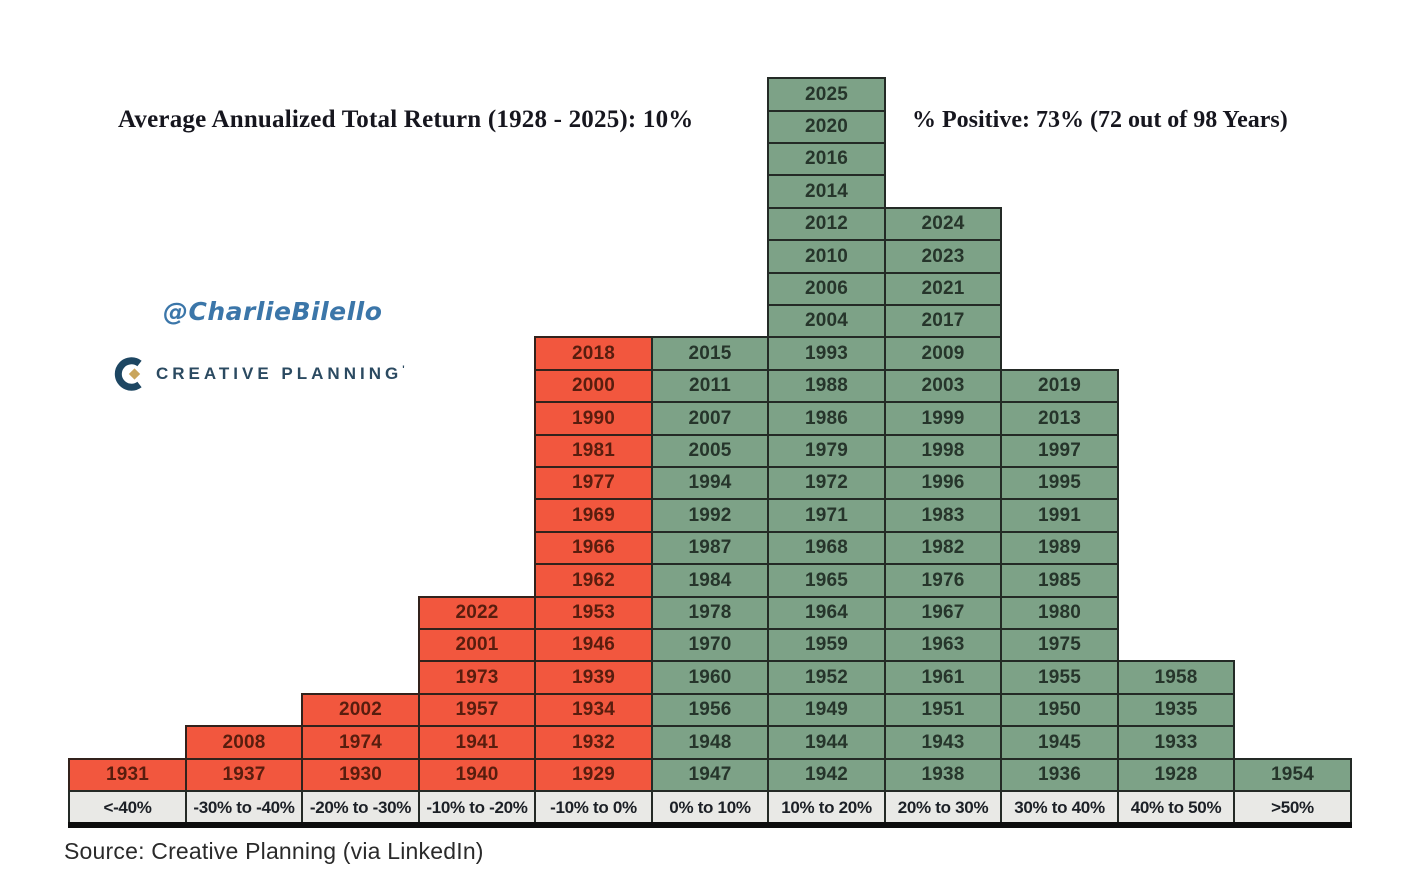 This screenshot has width=1427, height=876. I want to click on bucket-label-cell: 40% to 50%, so click(1176, 808).